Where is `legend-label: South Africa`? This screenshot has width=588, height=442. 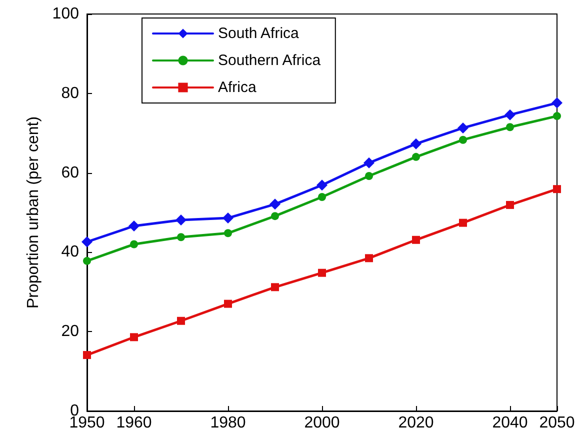 legend-label: South Africa is located at coordinates (259, 33).